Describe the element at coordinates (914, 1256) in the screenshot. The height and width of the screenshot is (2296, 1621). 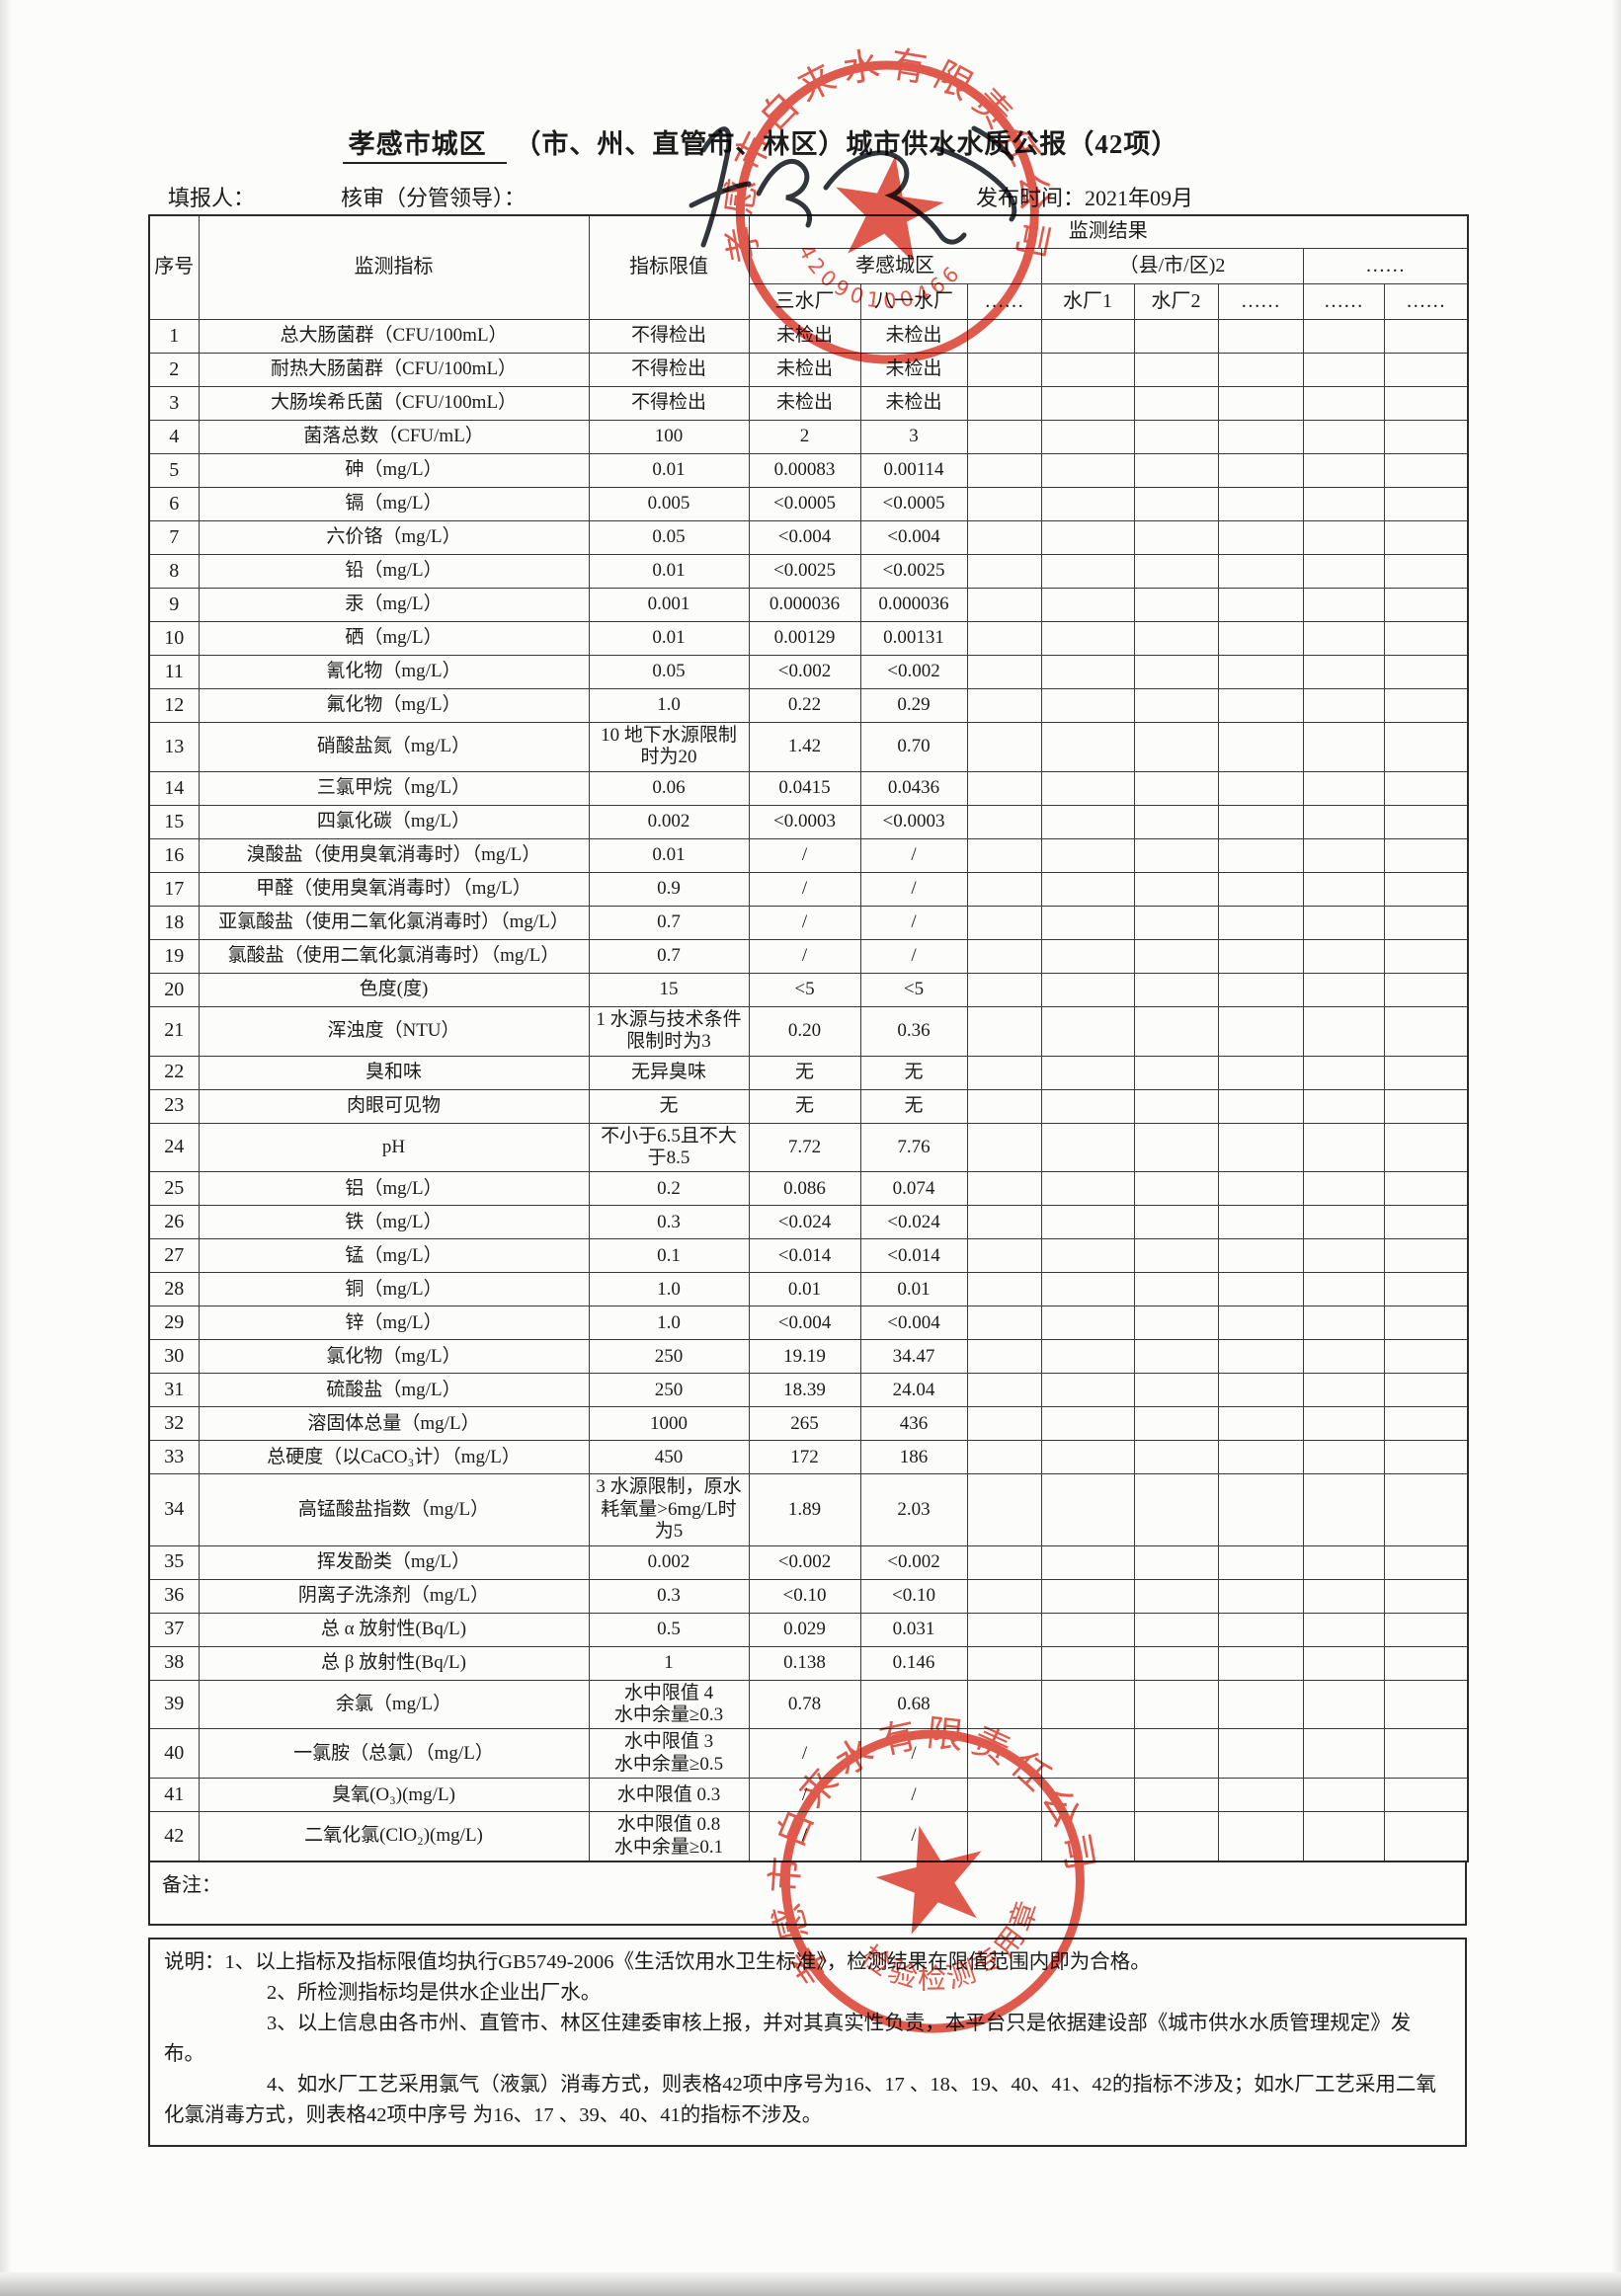
I see `plant2-value-cell: <0.014` at that location.